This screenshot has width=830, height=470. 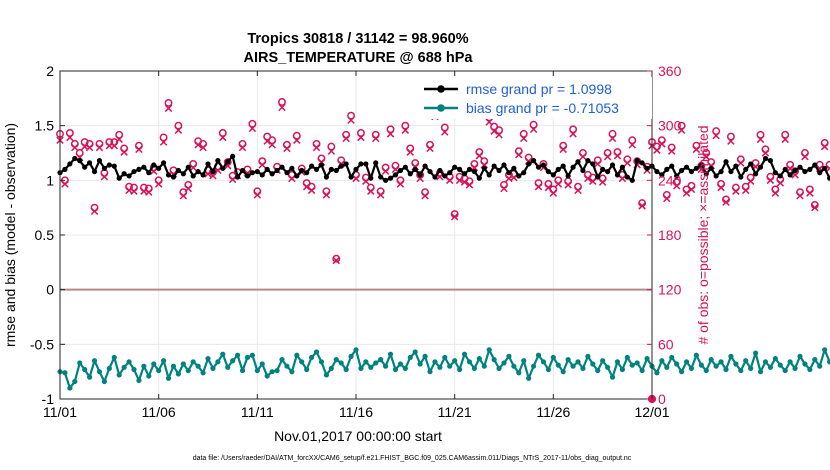 I want to click on y-left-tick-label: 0, so click(x=50, y=290).